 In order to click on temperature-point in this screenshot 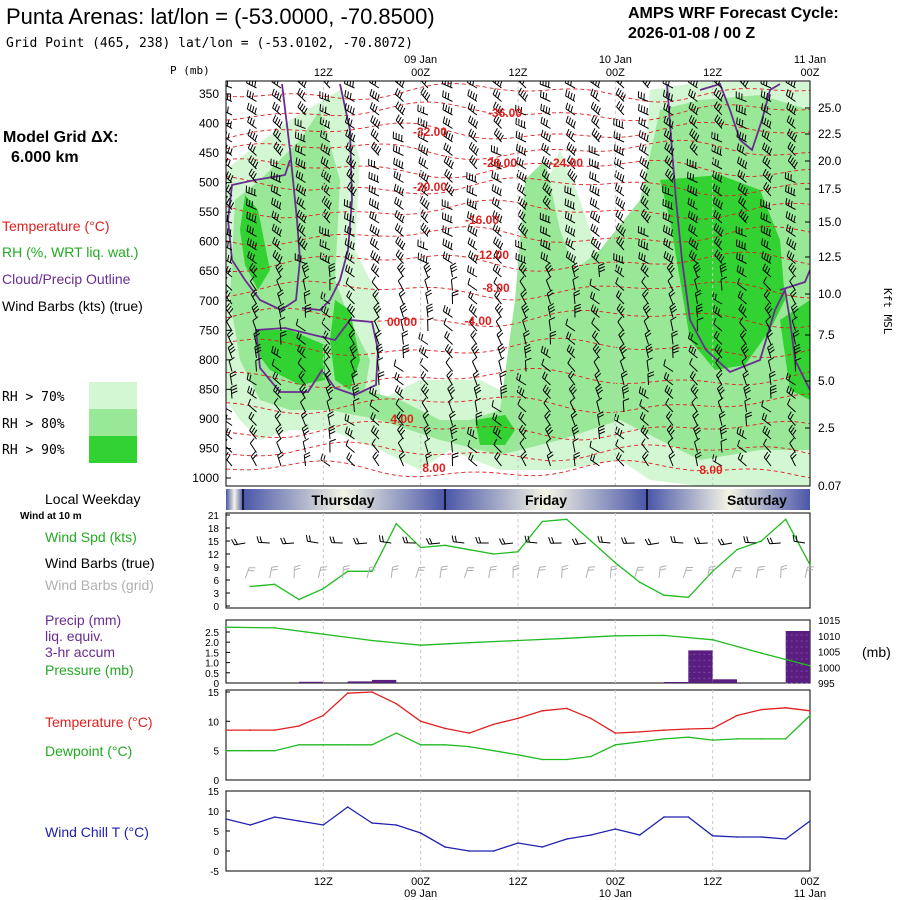, I will do `click(420, 721)`.